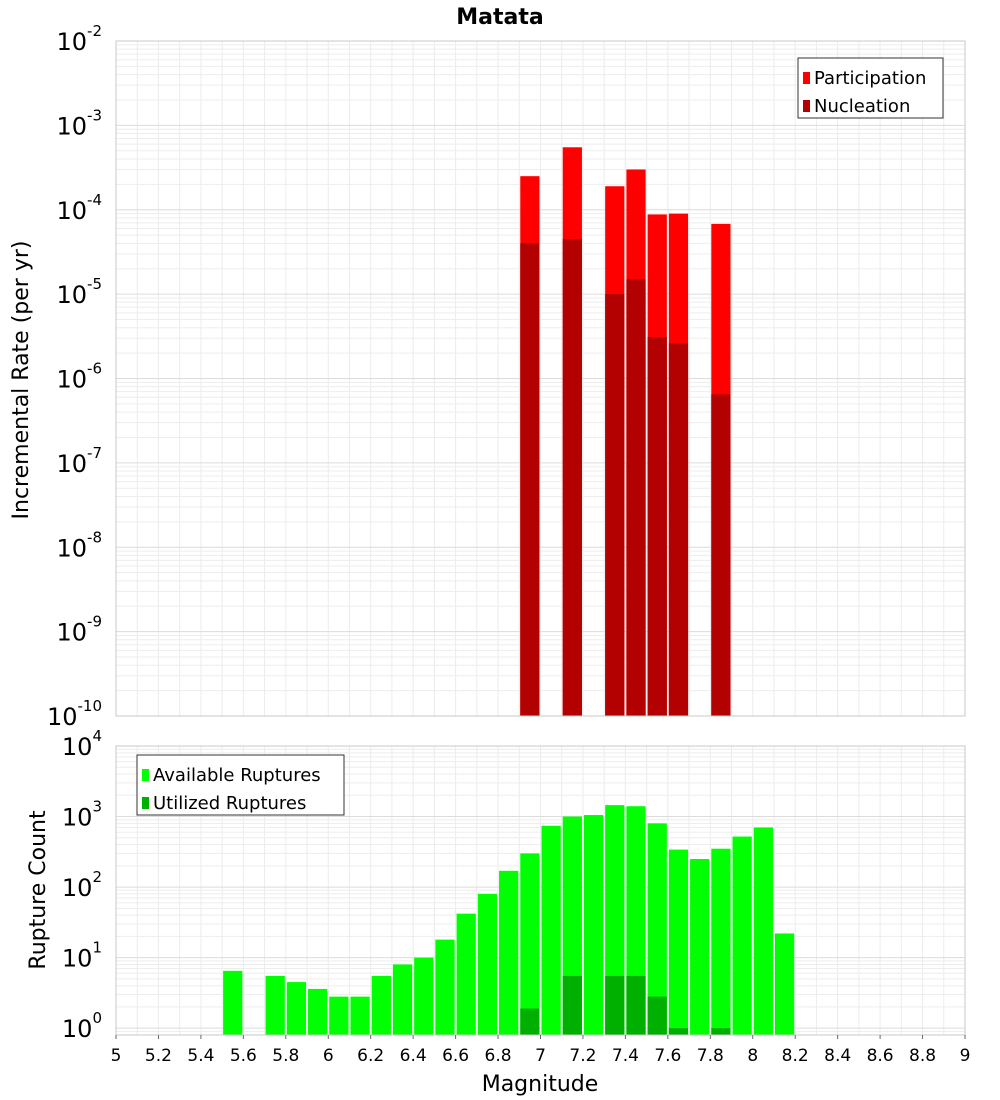 Image resolution: width=1000 pixels, height=1100 pixels. I want to click on bottom-y-tick-label: 10², so click(82, 885).